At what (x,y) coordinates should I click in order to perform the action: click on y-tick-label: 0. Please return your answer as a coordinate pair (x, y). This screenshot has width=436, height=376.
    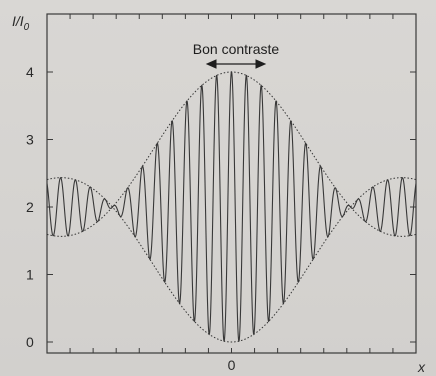
    Looking at the image, I should click on (30, 342).